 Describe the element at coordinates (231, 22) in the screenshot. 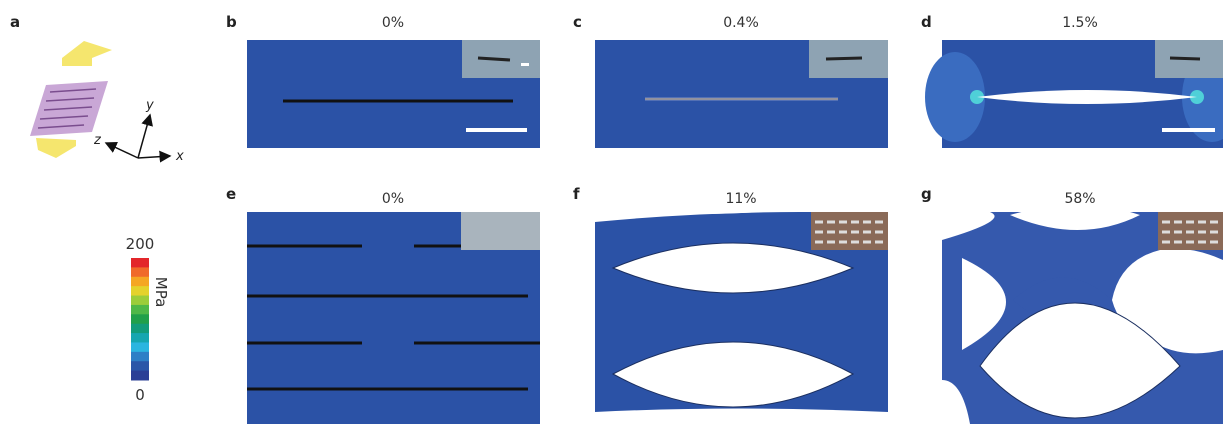

I see `panel-label: b` at that location.